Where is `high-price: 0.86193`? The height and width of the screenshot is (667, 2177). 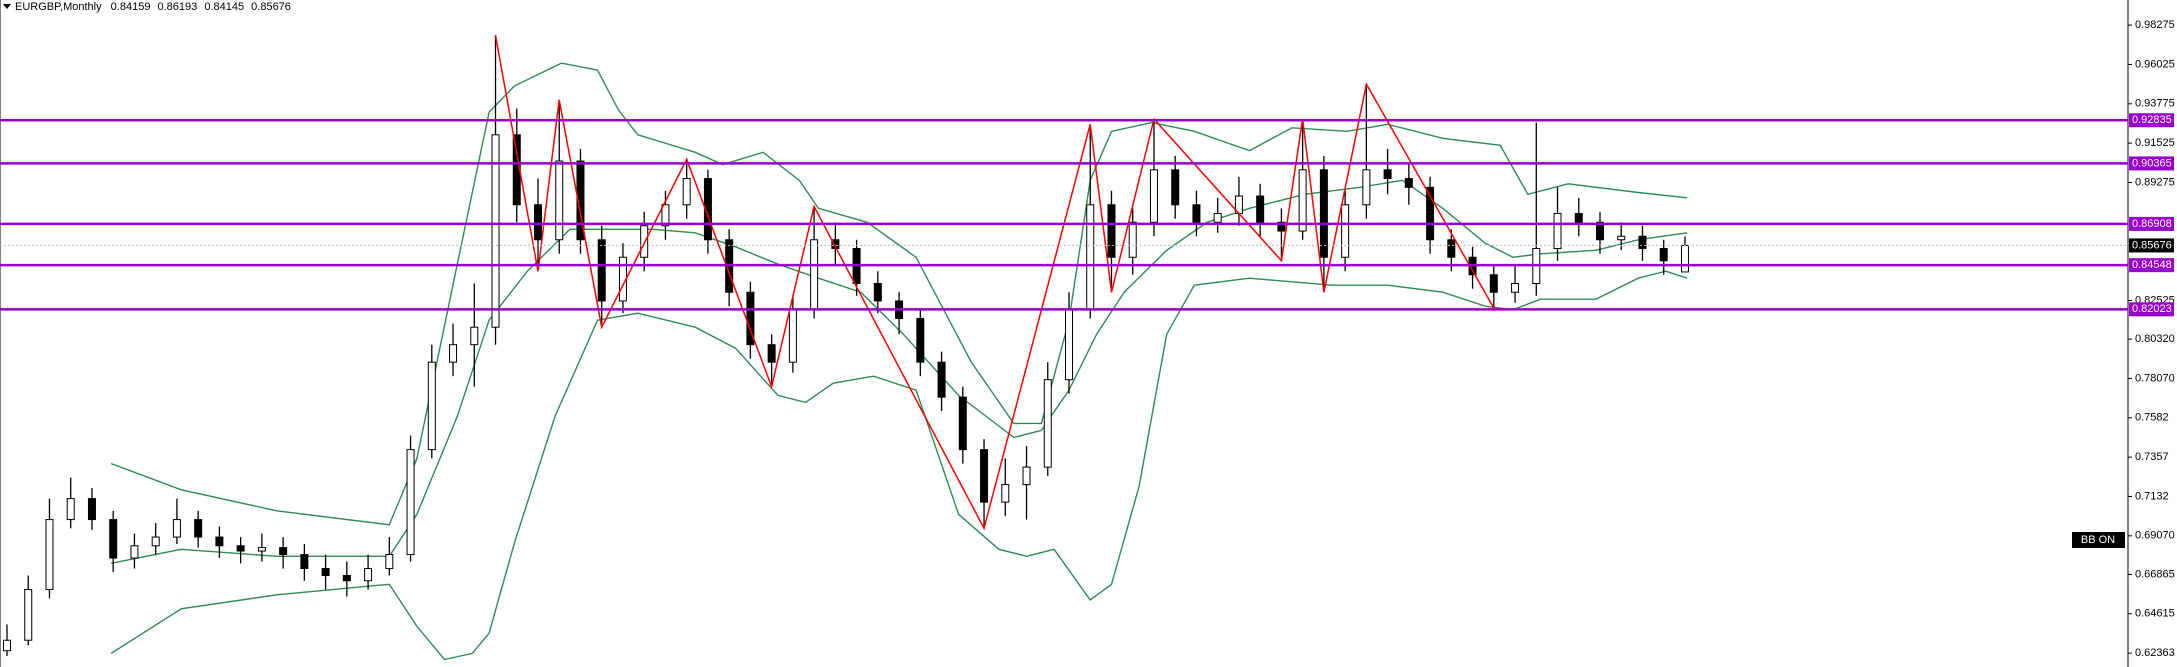 high-price: 0.86193 is located at coordinates (178, 7).